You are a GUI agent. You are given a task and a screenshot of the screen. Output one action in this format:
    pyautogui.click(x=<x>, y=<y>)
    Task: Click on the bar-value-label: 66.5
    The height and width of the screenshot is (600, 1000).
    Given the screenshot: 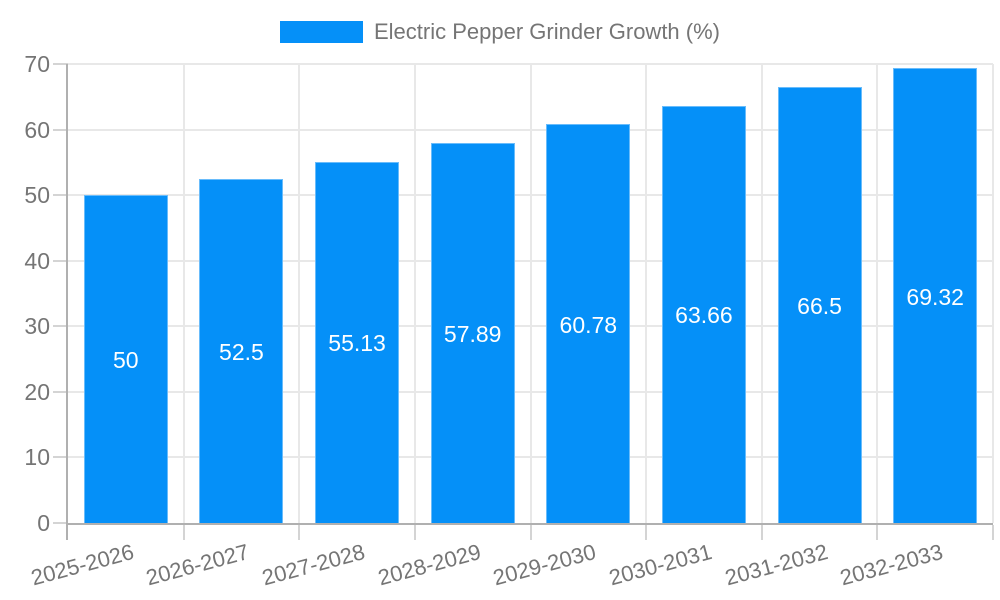 What is the action you would take?
    pyautogui.click(x=819, y=305)
    